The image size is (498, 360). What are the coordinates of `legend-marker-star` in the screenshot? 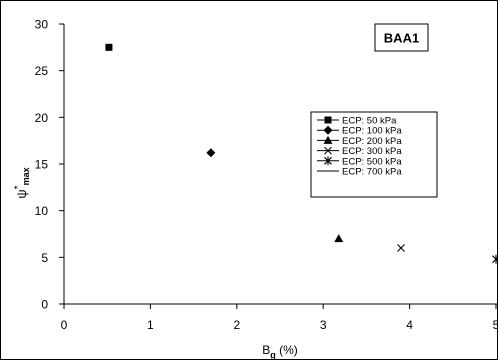 It's located at (328, 161).